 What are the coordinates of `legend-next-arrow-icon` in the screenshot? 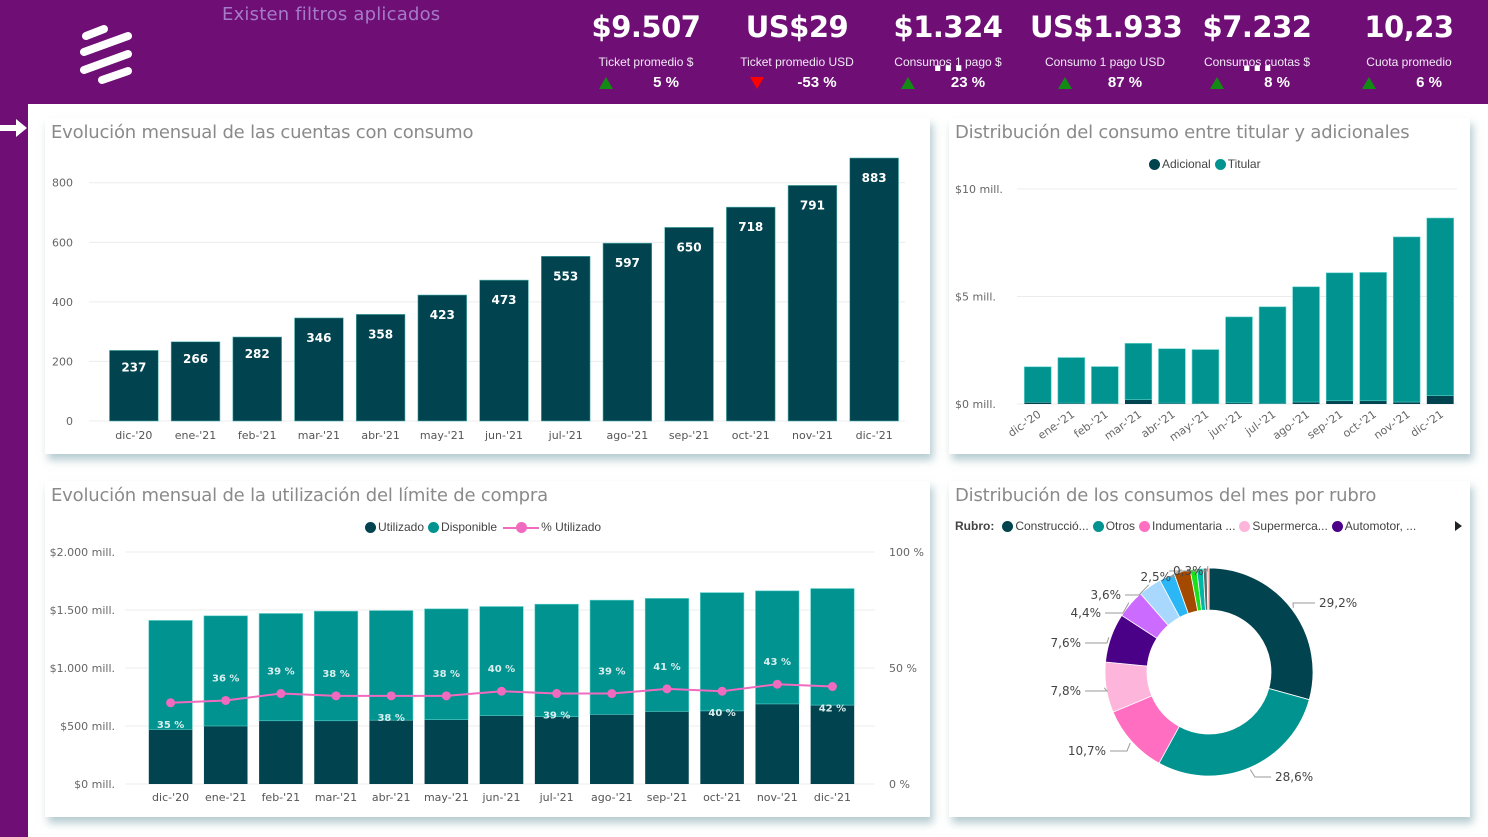 It's located at (1458, 526).